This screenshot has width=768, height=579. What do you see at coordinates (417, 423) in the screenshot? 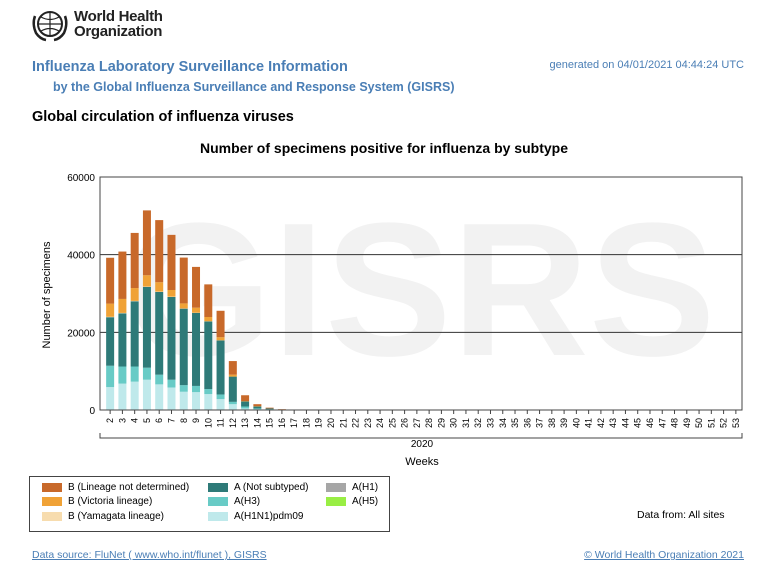
I see `x-tick-label: 27` at bounding box center [417, 423].